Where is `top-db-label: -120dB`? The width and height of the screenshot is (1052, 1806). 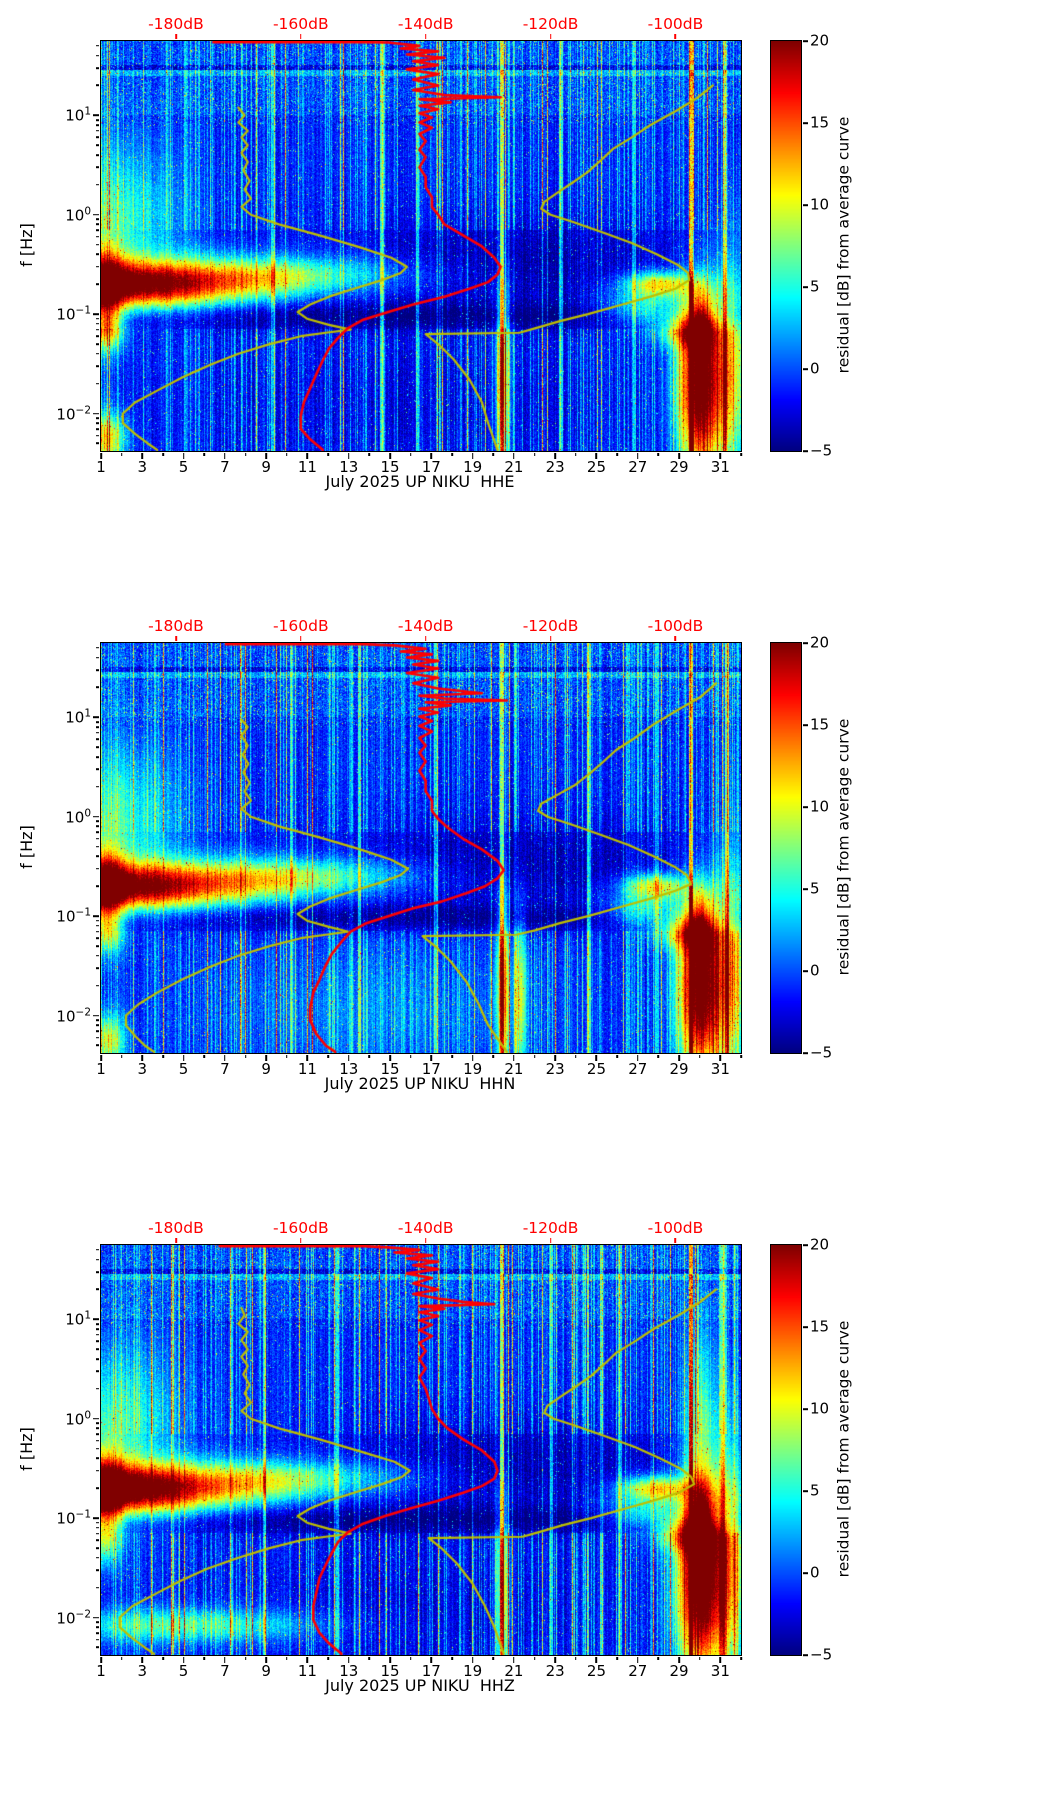 top-db-label: -120dB is located at coordinates (550, 23).